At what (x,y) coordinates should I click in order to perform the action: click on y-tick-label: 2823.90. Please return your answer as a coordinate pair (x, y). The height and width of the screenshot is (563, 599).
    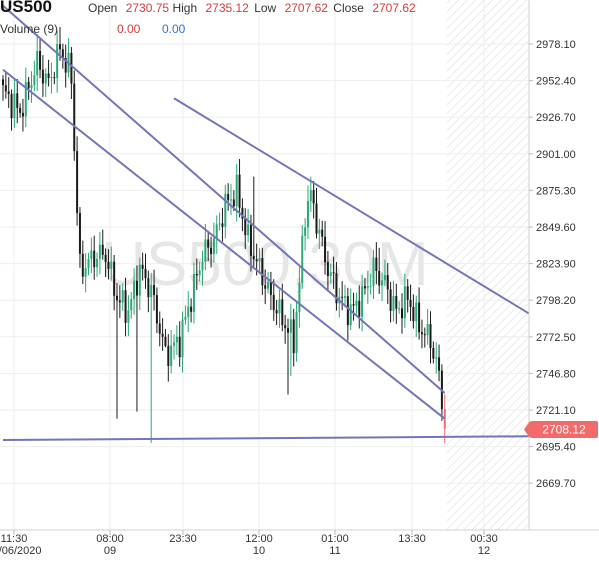
    Looking at the image, I should click on (556, 265).